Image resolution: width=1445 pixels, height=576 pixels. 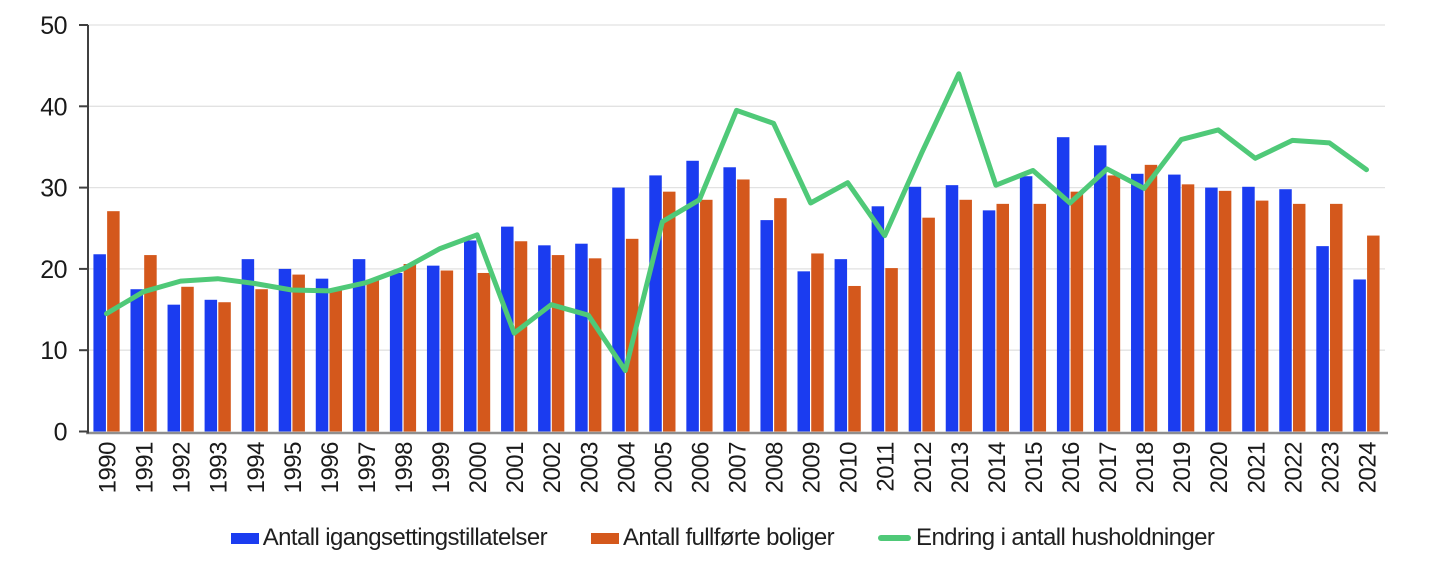 What do you see at coordinates (891, 350) in the screenshot?
I see `bar-fullforte-boliger-2011` at bounding box center [891, 350].